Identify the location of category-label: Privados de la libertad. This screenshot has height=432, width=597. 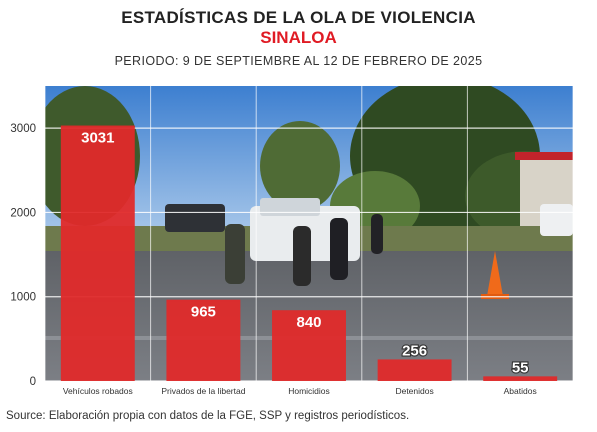
(203, 391).